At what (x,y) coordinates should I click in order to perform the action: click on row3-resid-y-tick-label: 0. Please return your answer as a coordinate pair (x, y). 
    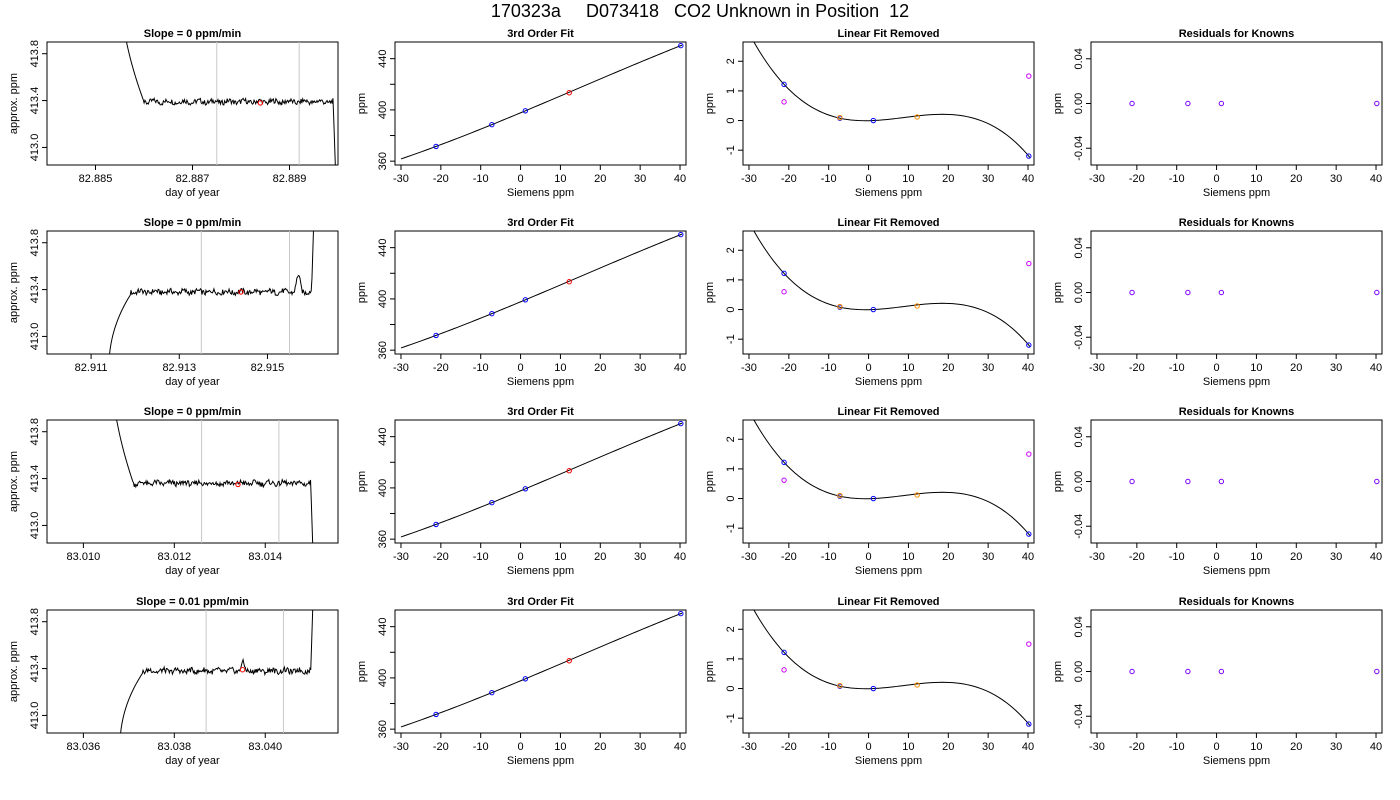
    Looking at the image, I should click on (731, 498).